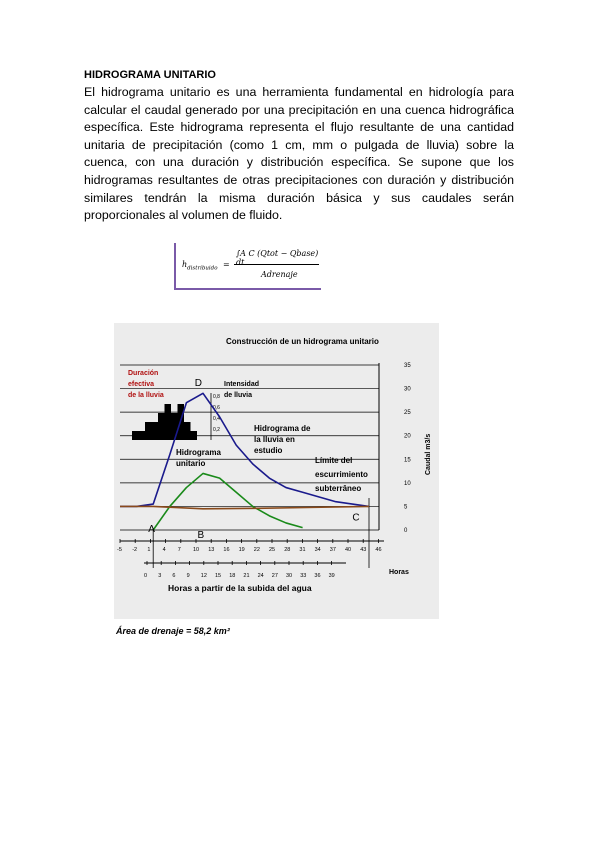 The height and width of the screenshot is (848, 599). What do you see at coordinates (257, 550) in the screenshot?
I see `x-tick-22: 22` at bounding box center [257, 550].